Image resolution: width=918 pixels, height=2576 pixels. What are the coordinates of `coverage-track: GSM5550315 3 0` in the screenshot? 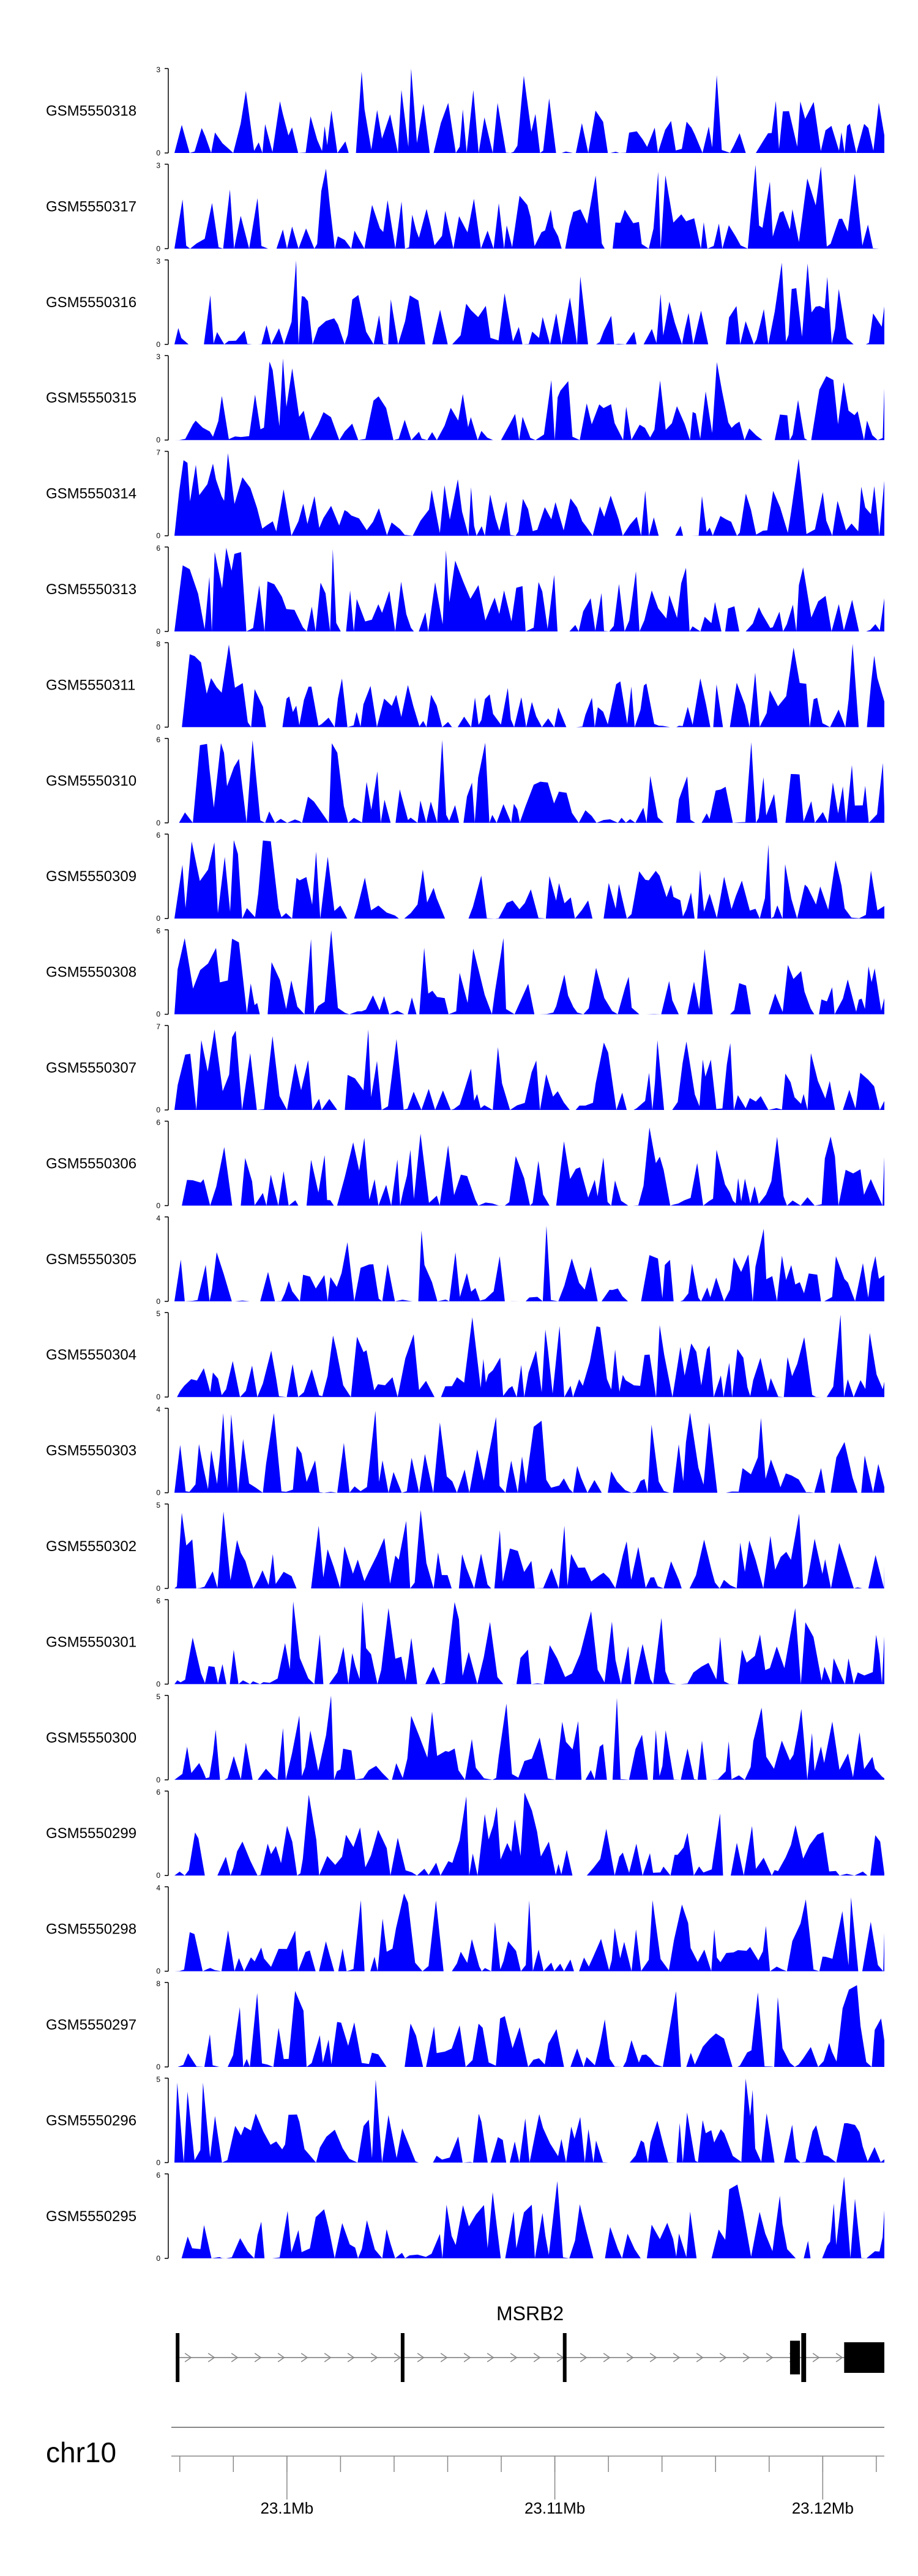 It's located at (465, 398).